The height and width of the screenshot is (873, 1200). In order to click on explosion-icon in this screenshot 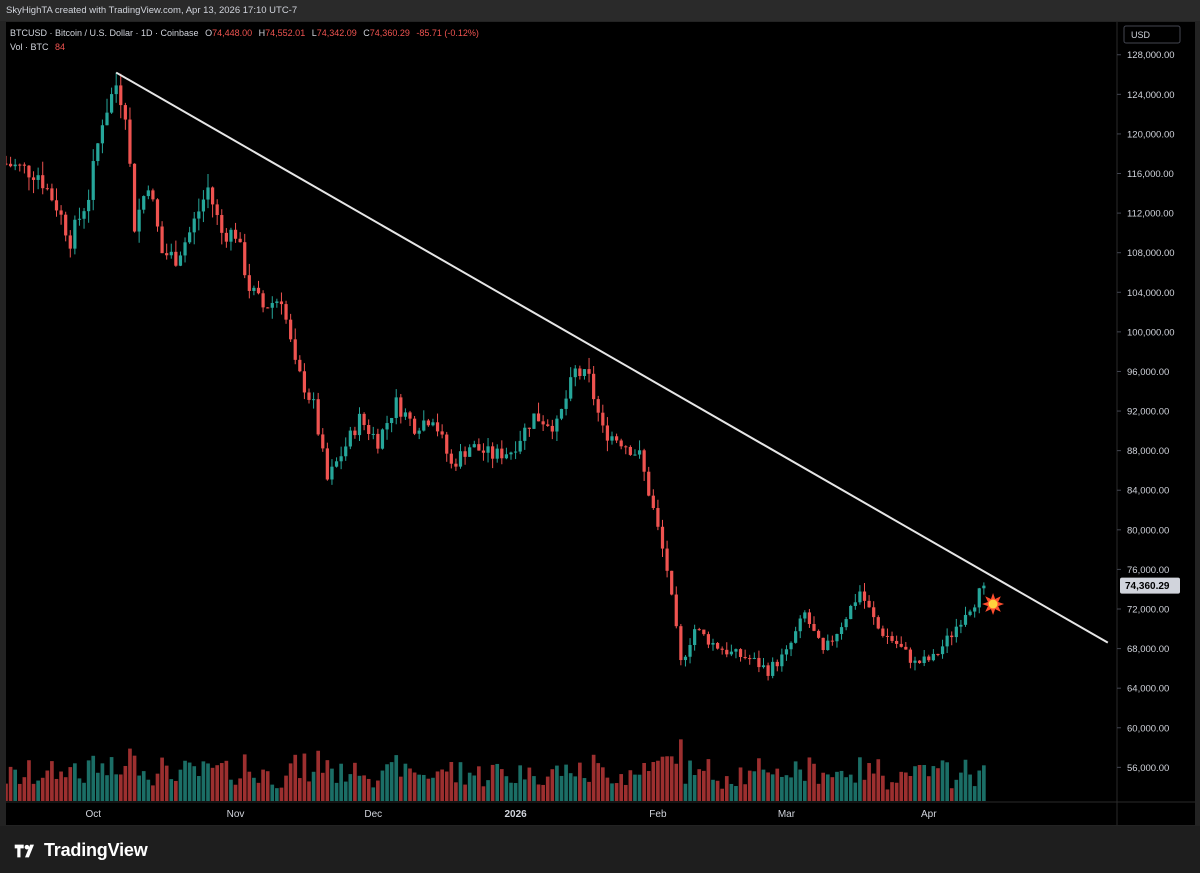, I will do `click(993, 604)`.